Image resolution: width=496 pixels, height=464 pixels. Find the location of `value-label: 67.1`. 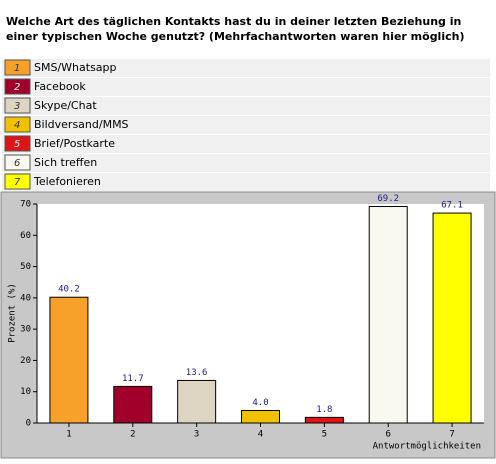

value-label: 67.1 is located at coordinates (452, 206).